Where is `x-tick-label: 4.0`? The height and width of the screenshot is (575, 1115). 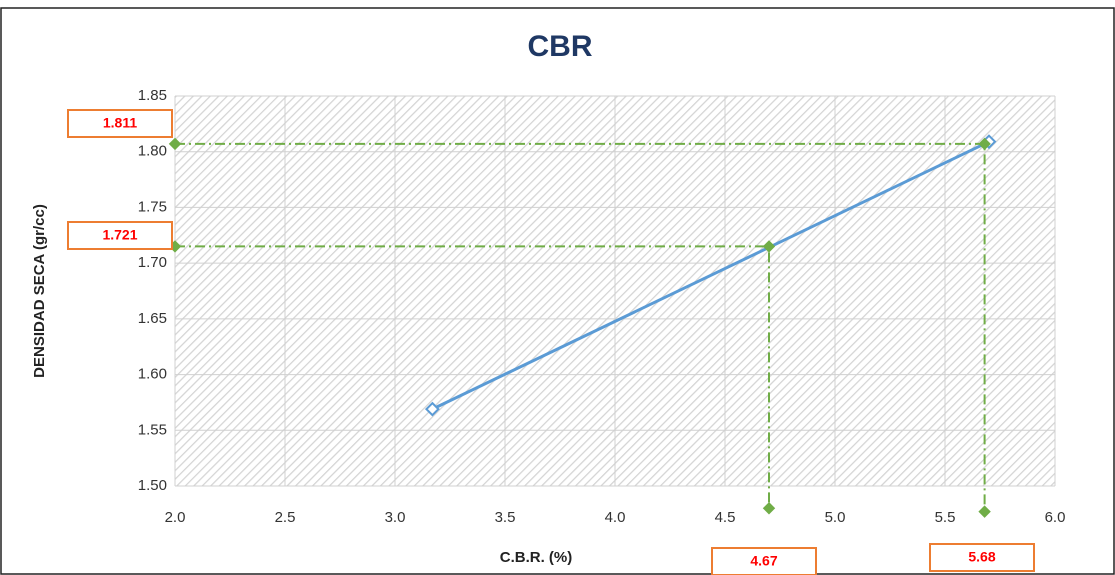 x-tick-label: 4.0 is located at coordinates (615, 517).